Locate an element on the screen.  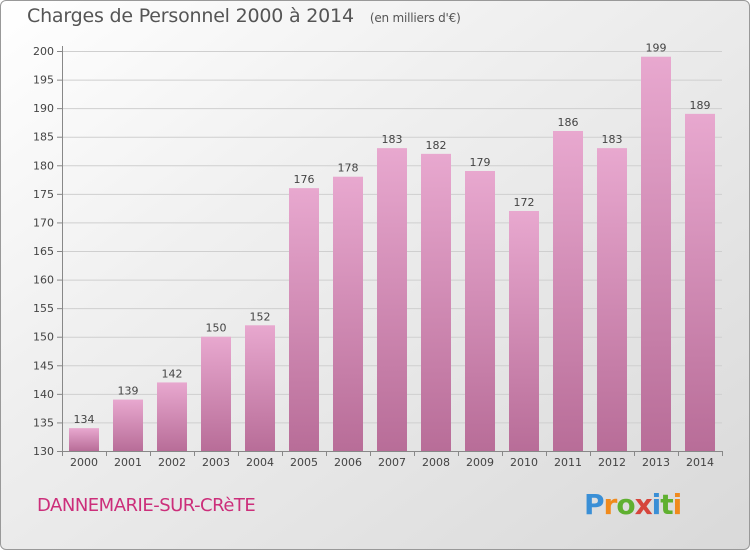
x-tick-label-2013: 2013 is located at coordinates (656, 462).